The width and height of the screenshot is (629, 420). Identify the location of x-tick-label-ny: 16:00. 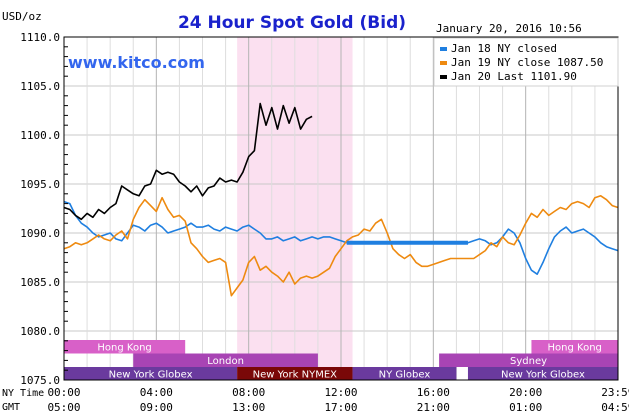
(433, 392).